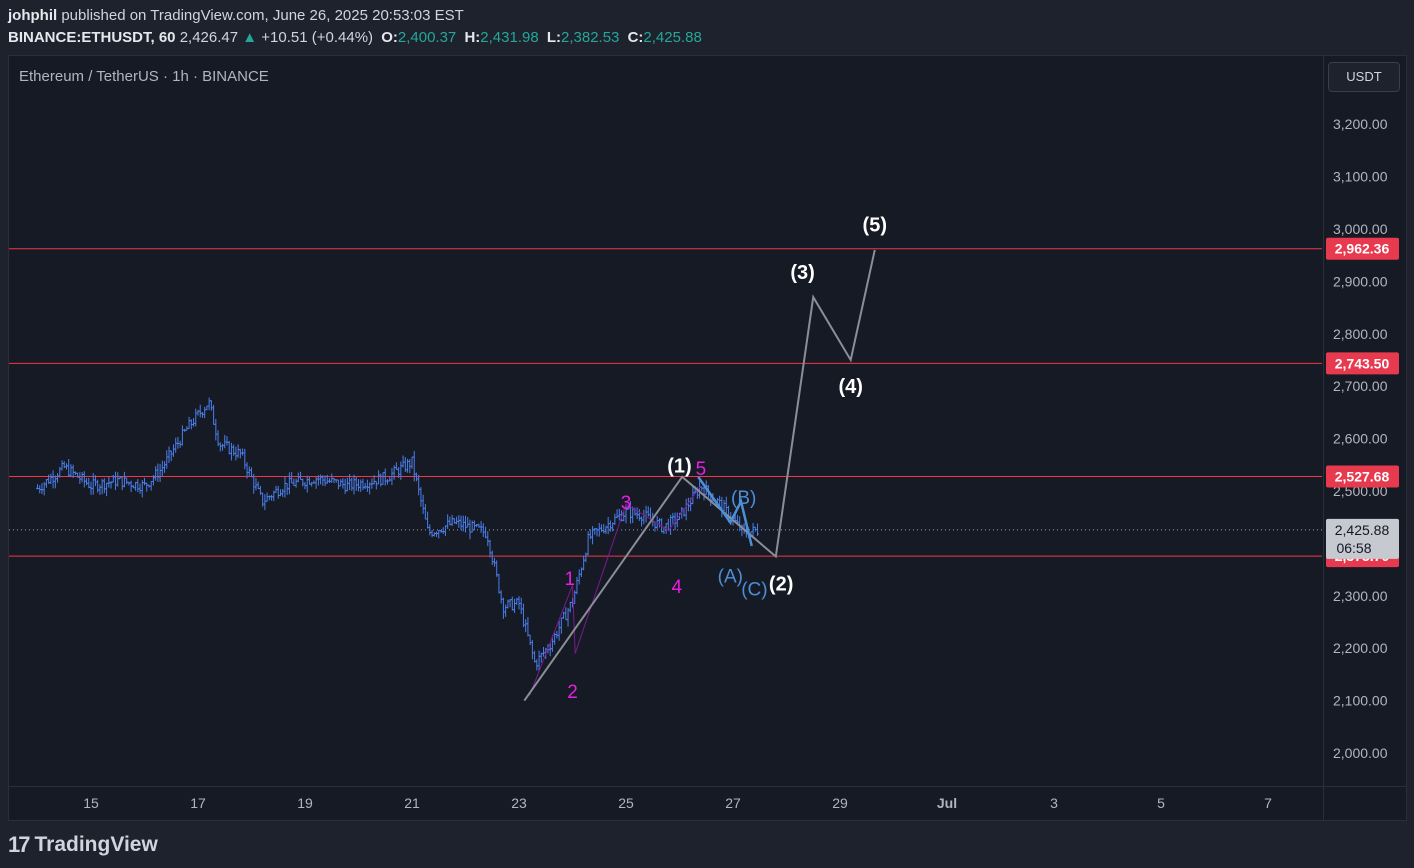 The image size is (1414, 868). What do you see at coordinates (626, 503) in the screenshot?
I see `wave-label: 3` at bounding box center [626, 503].